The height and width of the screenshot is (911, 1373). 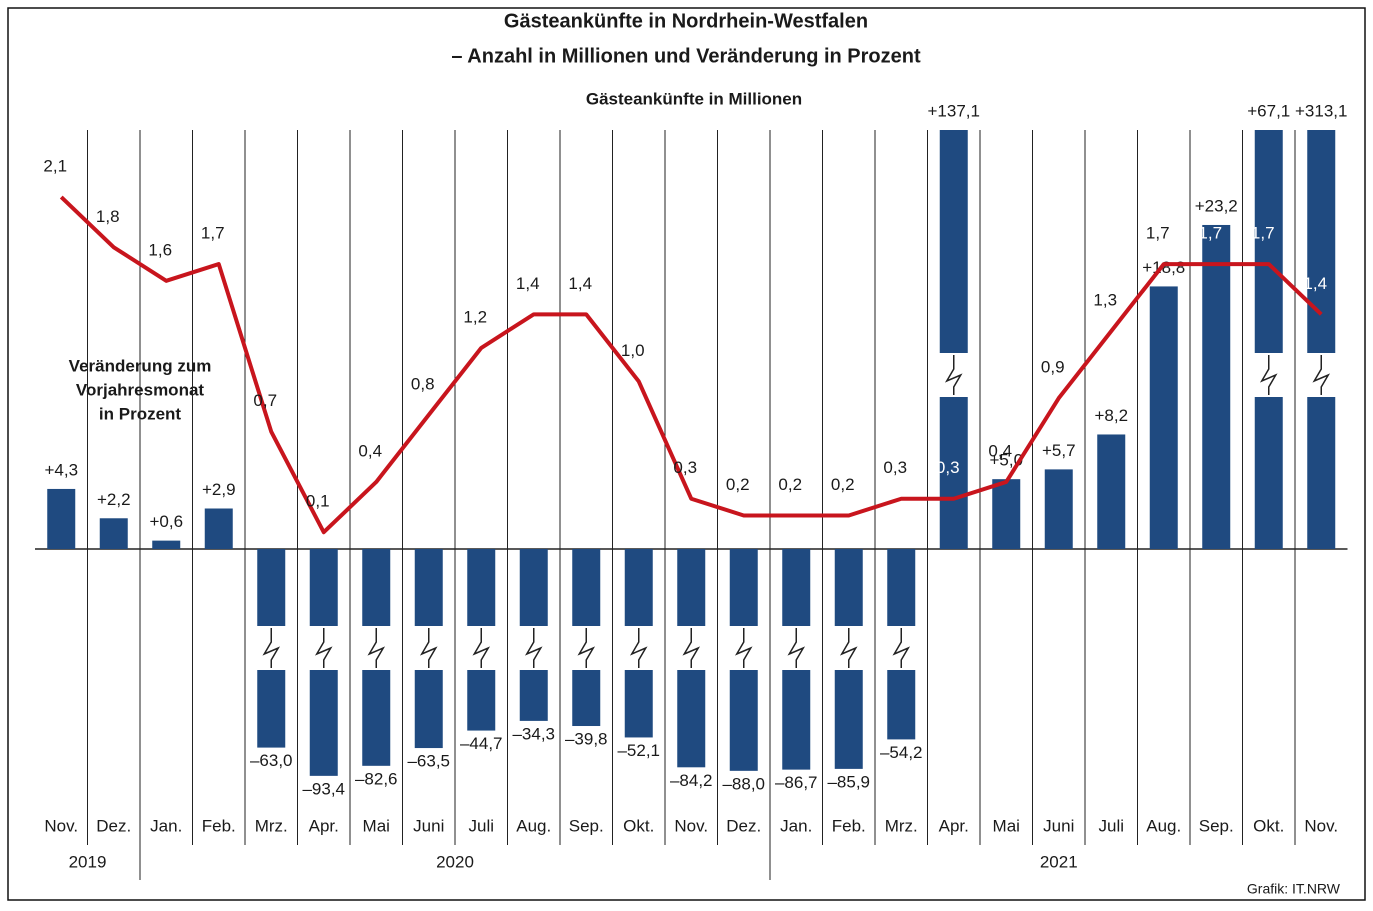 What do you see at coordinates (1006, 825) in the screenshot?
I see `x-tick-label: Mai` at bounding box center [1006, 825].